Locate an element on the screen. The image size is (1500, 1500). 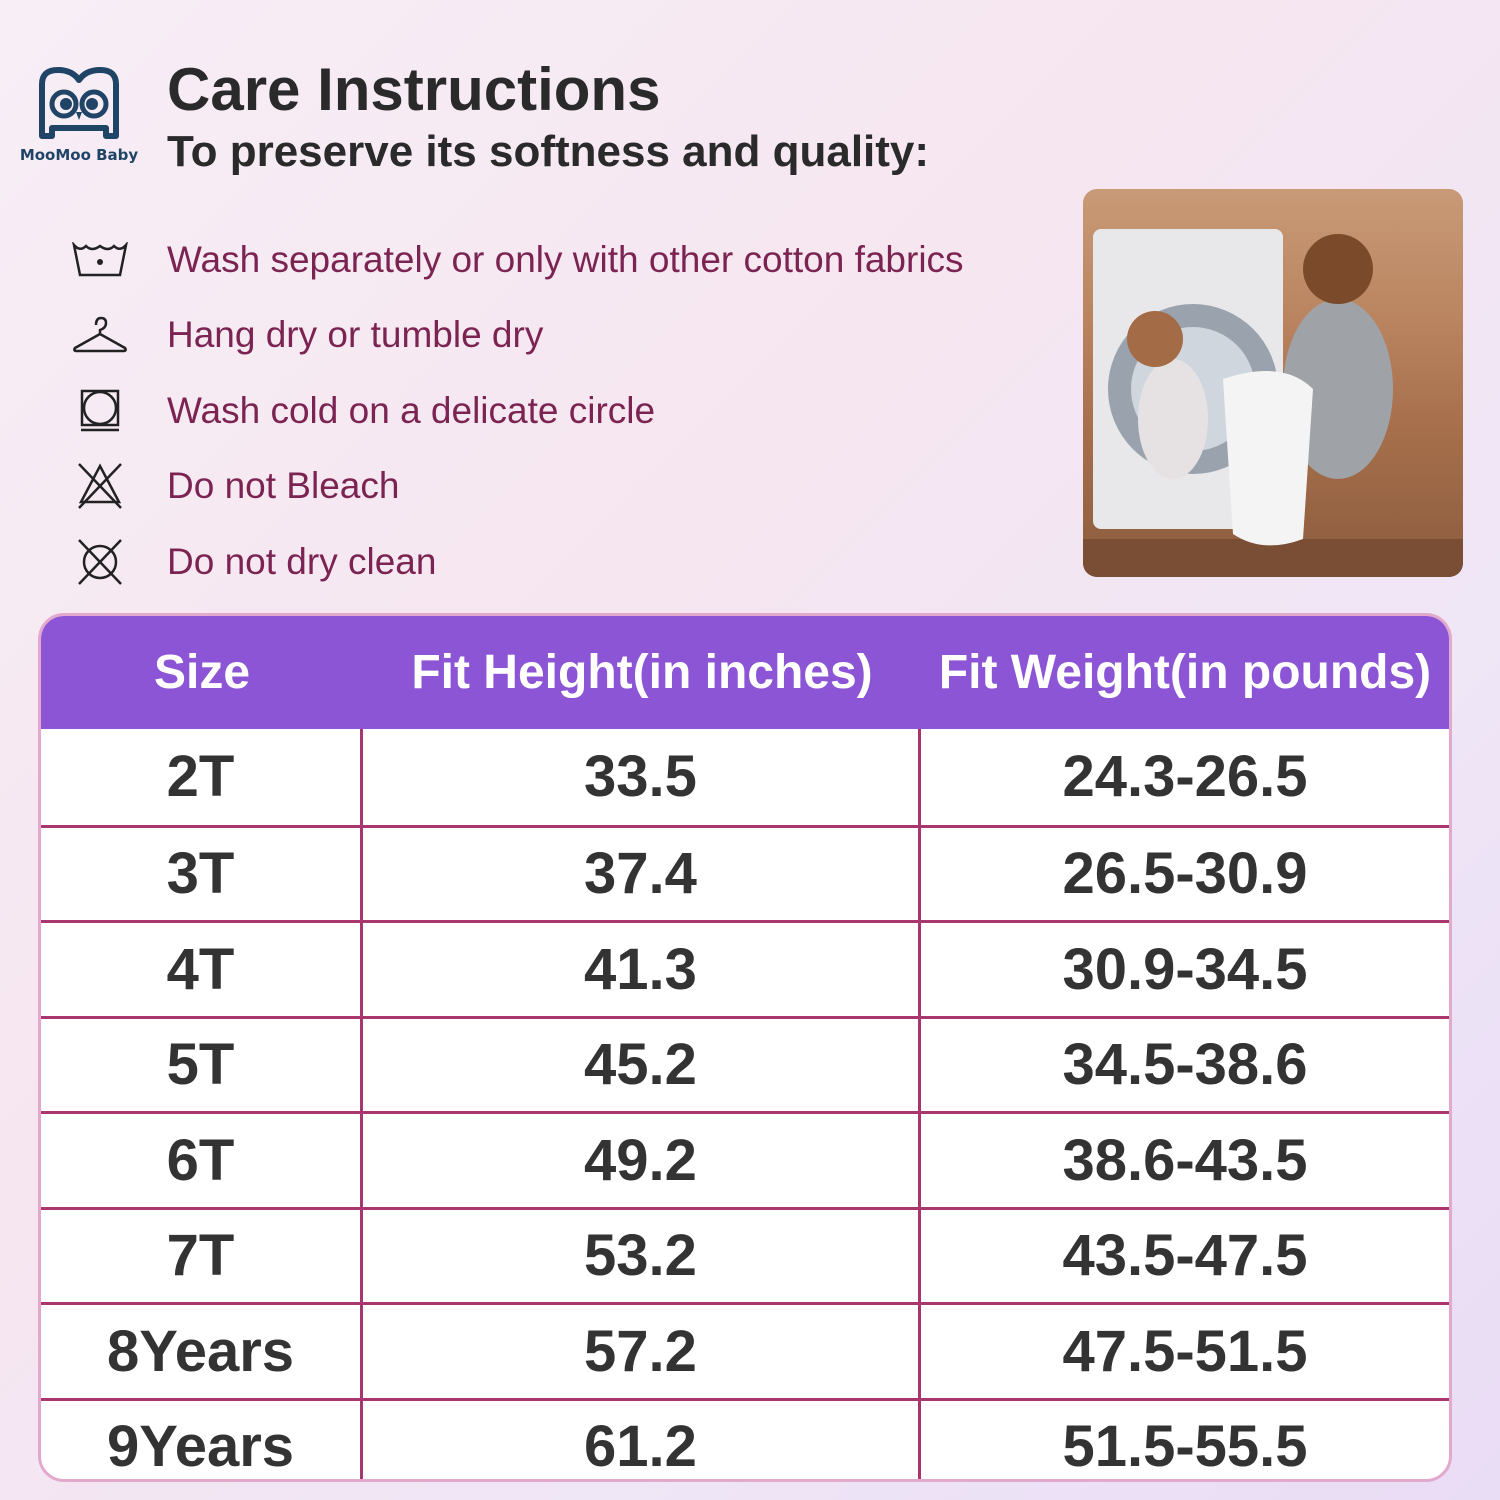
cell-height: 45.2 is located at coordinates (642, 1064).